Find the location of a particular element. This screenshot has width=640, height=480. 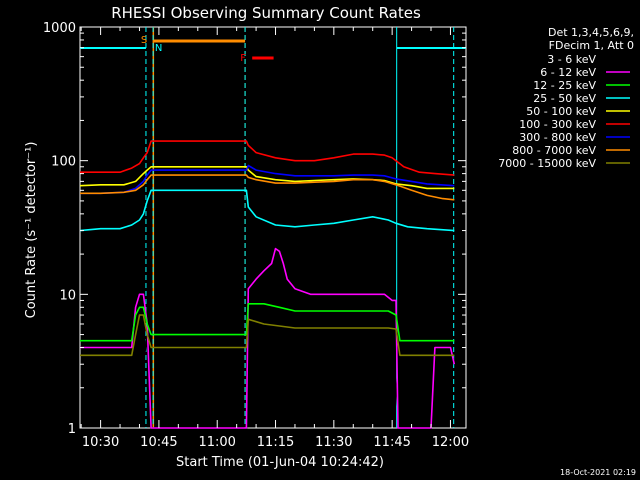

legend-label: 50 - 100 keV is located at coordinates (561, 111).